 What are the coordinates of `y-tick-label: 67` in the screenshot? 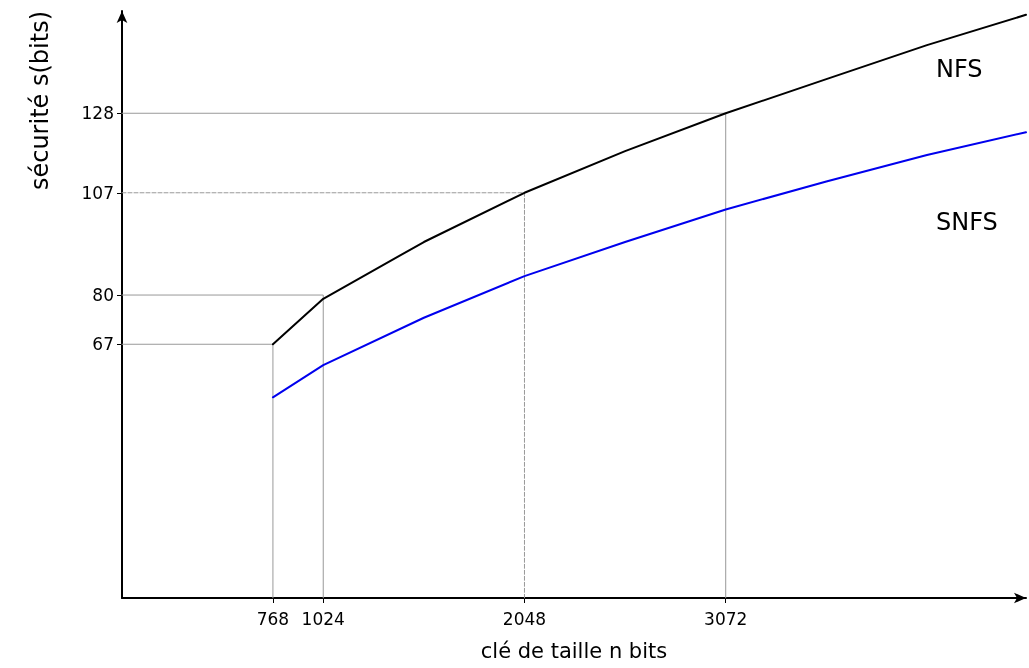 It's located at (103, 344).